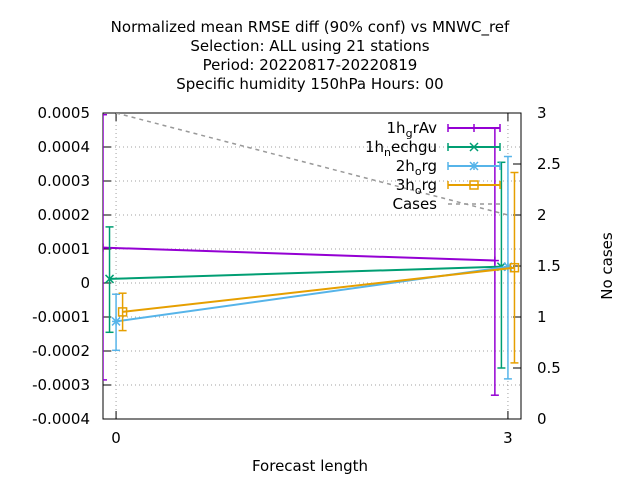 This screenshot has width=640, height=480. What do you see at coordinates (416, 167) in the screenshot?
I see `legend-label: 2horg` at bounding box center [416, 167].